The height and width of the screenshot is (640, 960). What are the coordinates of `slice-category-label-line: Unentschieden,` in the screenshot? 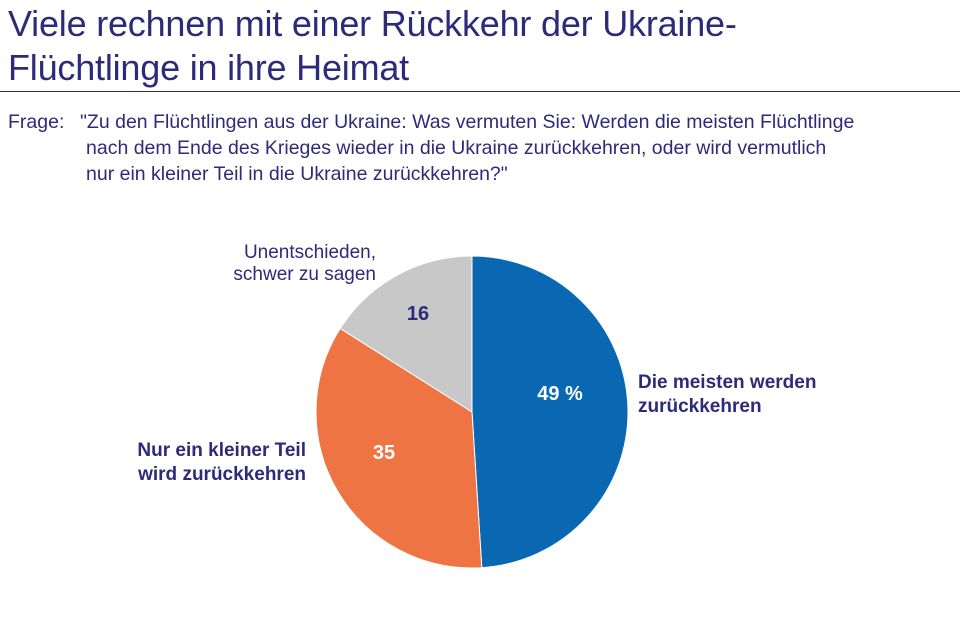 It's located at (310, 252).